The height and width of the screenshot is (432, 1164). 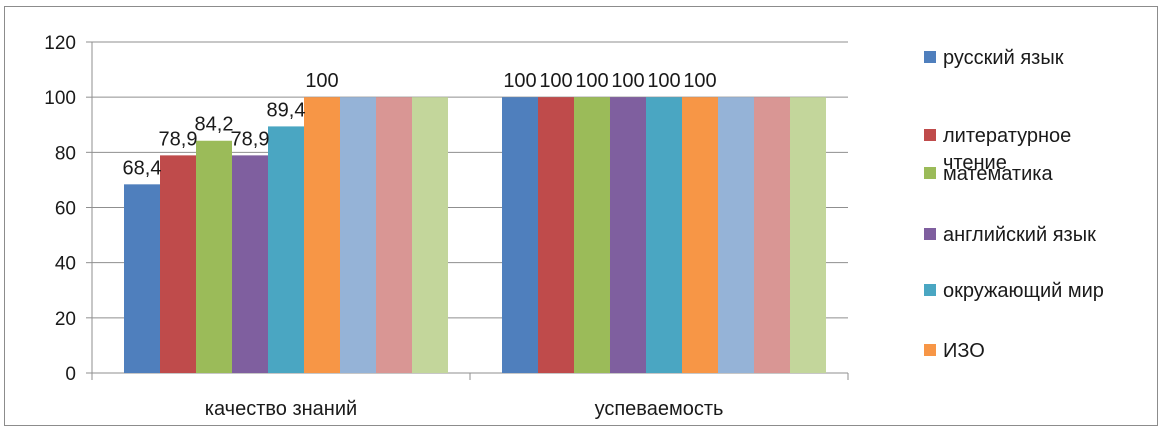 I want to click on y-tick-label: 100, so click(x=60, y=98).